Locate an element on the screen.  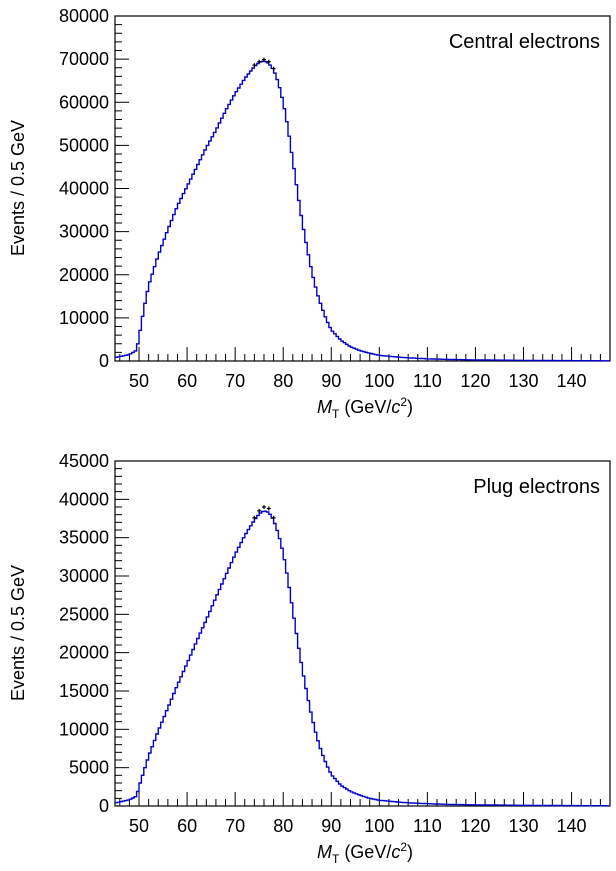
y-tick-label: 5000 is located at coordinates (89, 768).